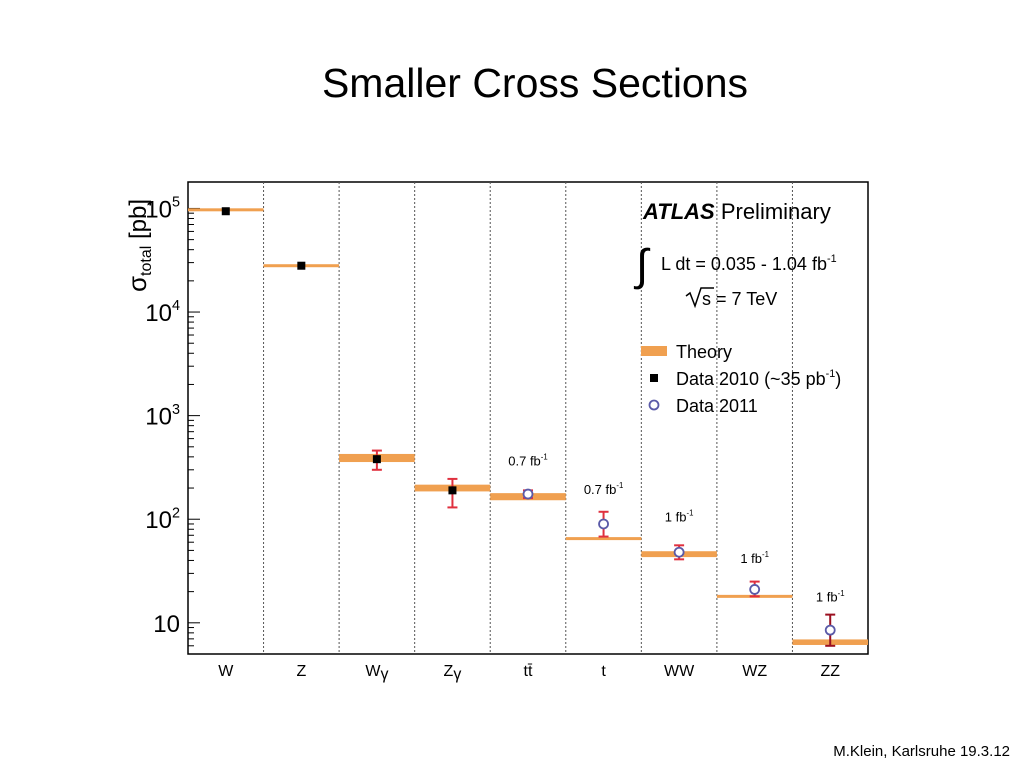  I want to click on x-tick-label: t, so click(603, 671).